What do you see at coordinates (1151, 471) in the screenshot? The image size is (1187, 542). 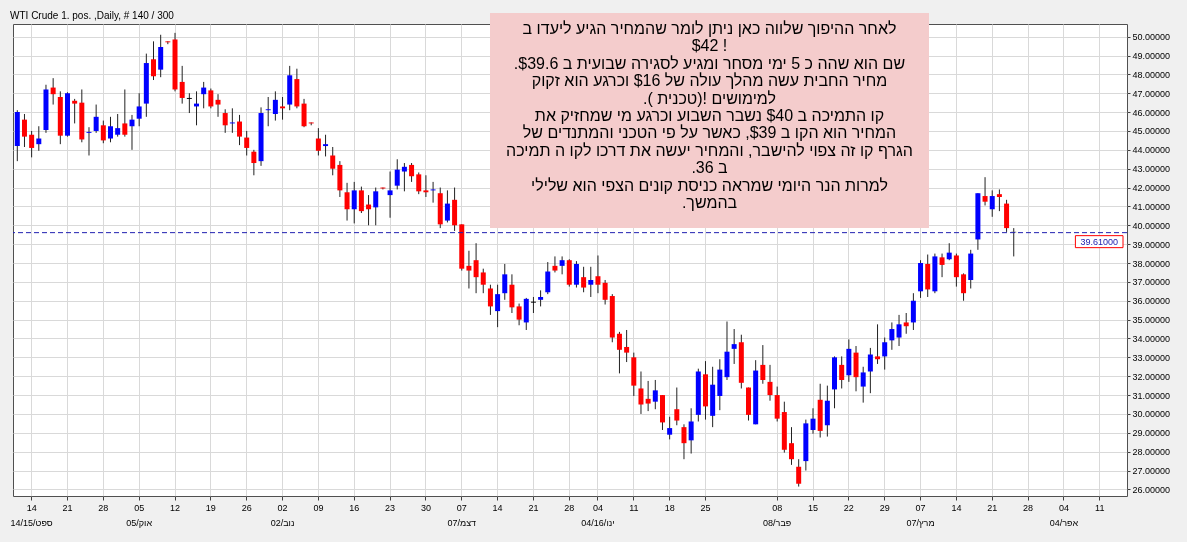 I see `y-tick-label: 27.00000` at bounding box center [1151, 471].